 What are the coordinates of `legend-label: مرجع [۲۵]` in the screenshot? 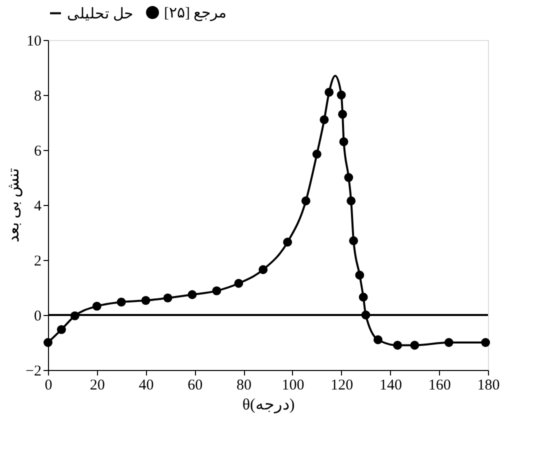 It's located at (195, 14).